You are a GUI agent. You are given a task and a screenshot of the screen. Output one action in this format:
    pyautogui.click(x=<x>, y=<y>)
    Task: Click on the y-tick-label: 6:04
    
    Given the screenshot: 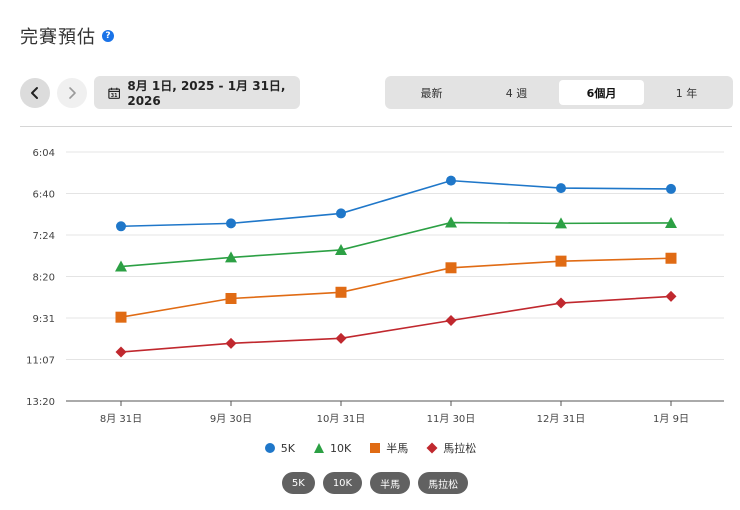 What is the action you would take?
    pyautogui.click(x=44, y=153)
    